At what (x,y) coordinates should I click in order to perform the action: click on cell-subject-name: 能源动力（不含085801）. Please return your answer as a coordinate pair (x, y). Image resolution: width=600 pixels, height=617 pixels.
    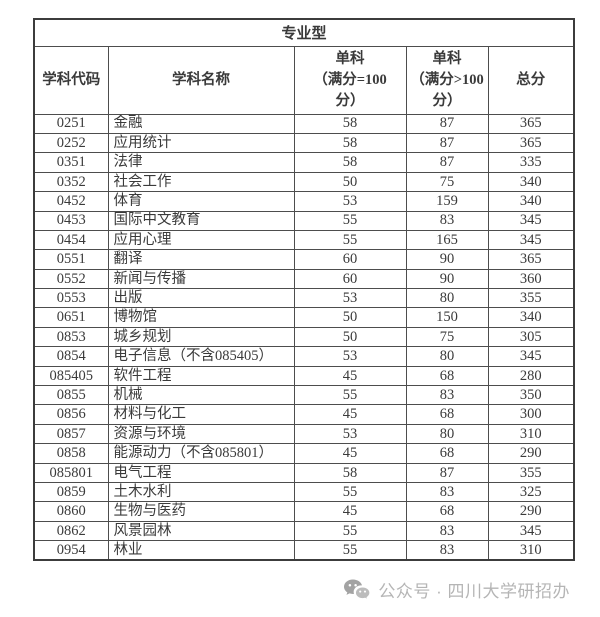
    Looking at the image, I should click on (201, 453).